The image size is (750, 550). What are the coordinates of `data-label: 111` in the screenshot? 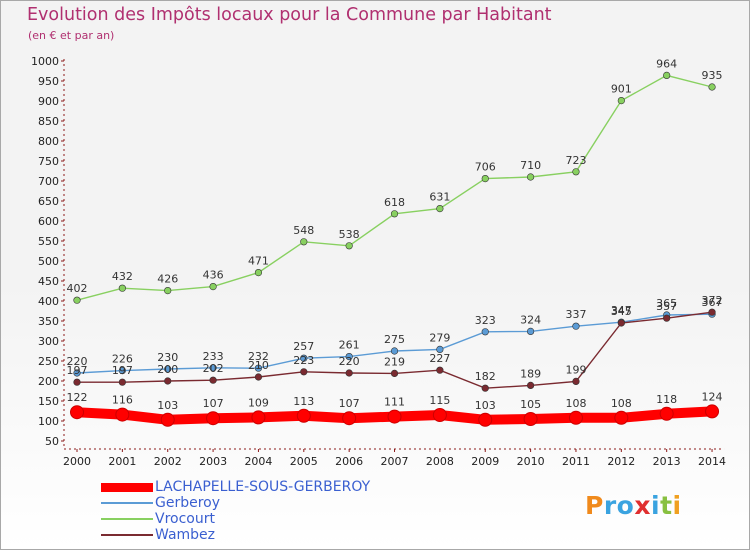 It's located at (394, 402).